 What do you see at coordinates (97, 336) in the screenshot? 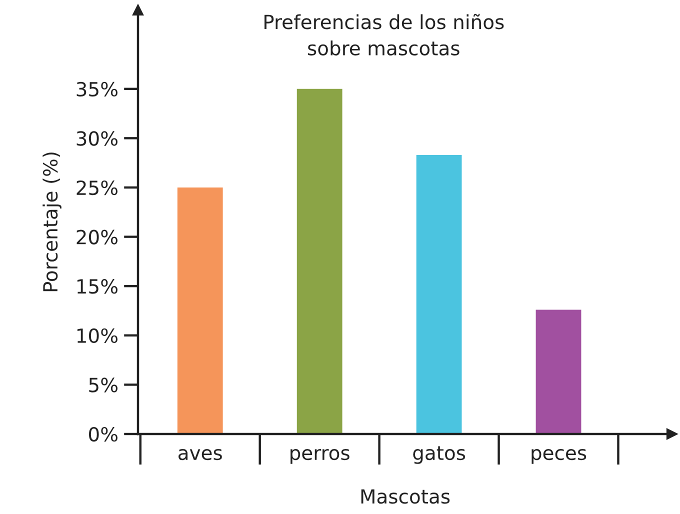
I see `y-tick-label: 10%` at bounding box center [97, 336].